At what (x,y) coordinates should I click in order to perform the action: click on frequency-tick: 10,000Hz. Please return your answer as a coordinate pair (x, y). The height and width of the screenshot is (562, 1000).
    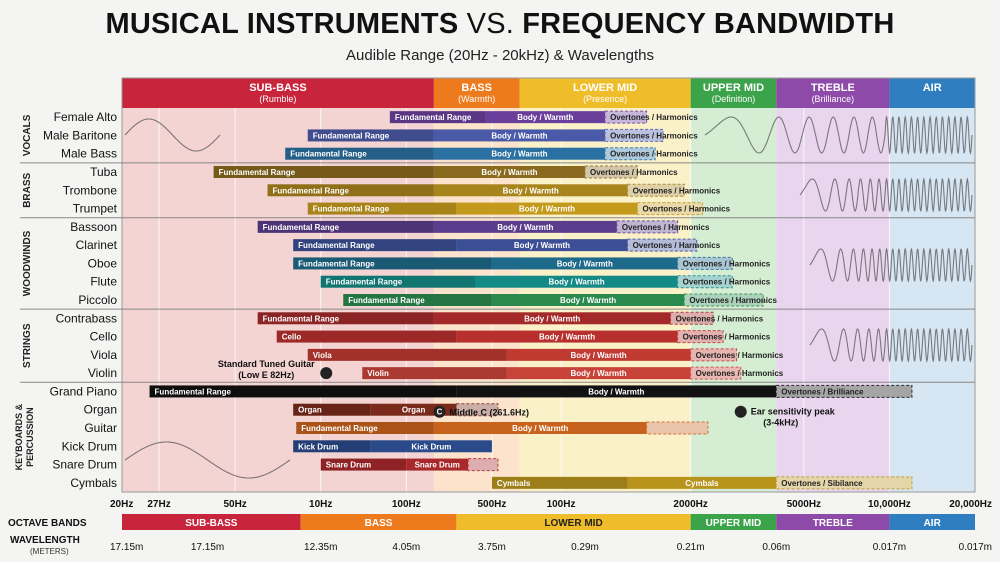
    Looking at the image, I should click on (889, 504).